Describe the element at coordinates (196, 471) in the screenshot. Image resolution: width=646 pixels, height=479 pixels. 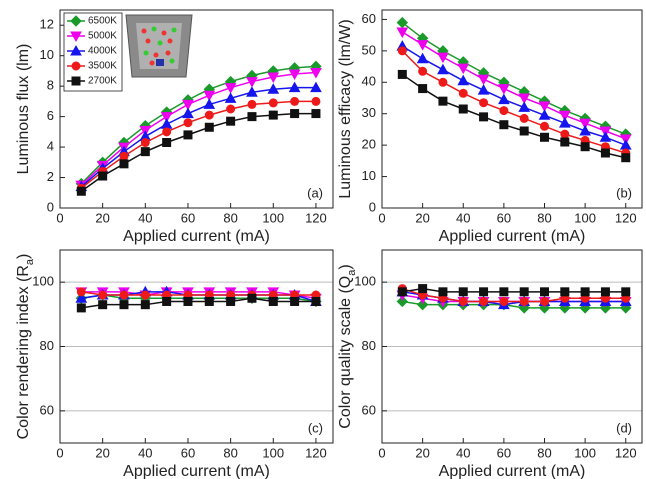
I see `x-axis-label: Applied current (mA)` at that location.